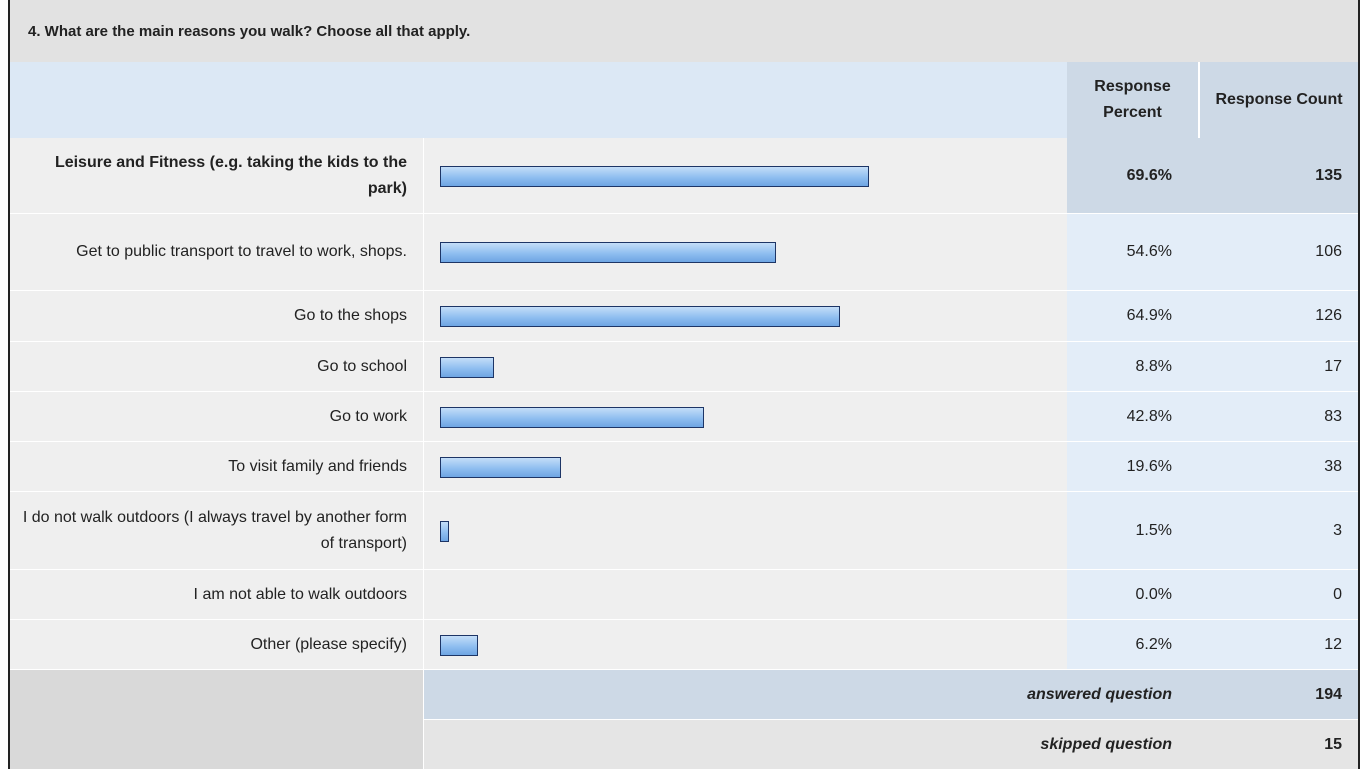  I want to click on response-count: 126, so click(1279, 316).